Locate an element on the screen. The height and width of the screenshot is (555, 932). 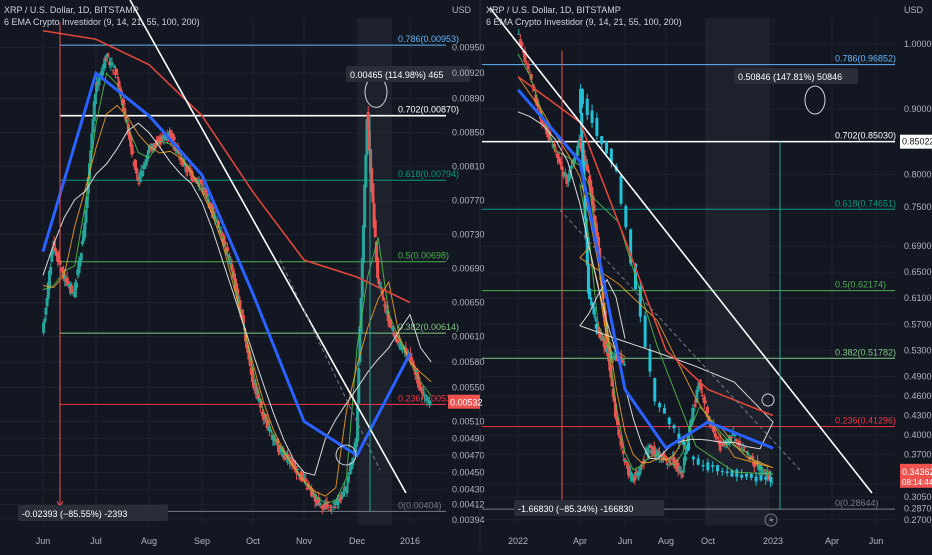
fib-label-0.786: 0.786(0.96852) is located at coordinates (865, 59).